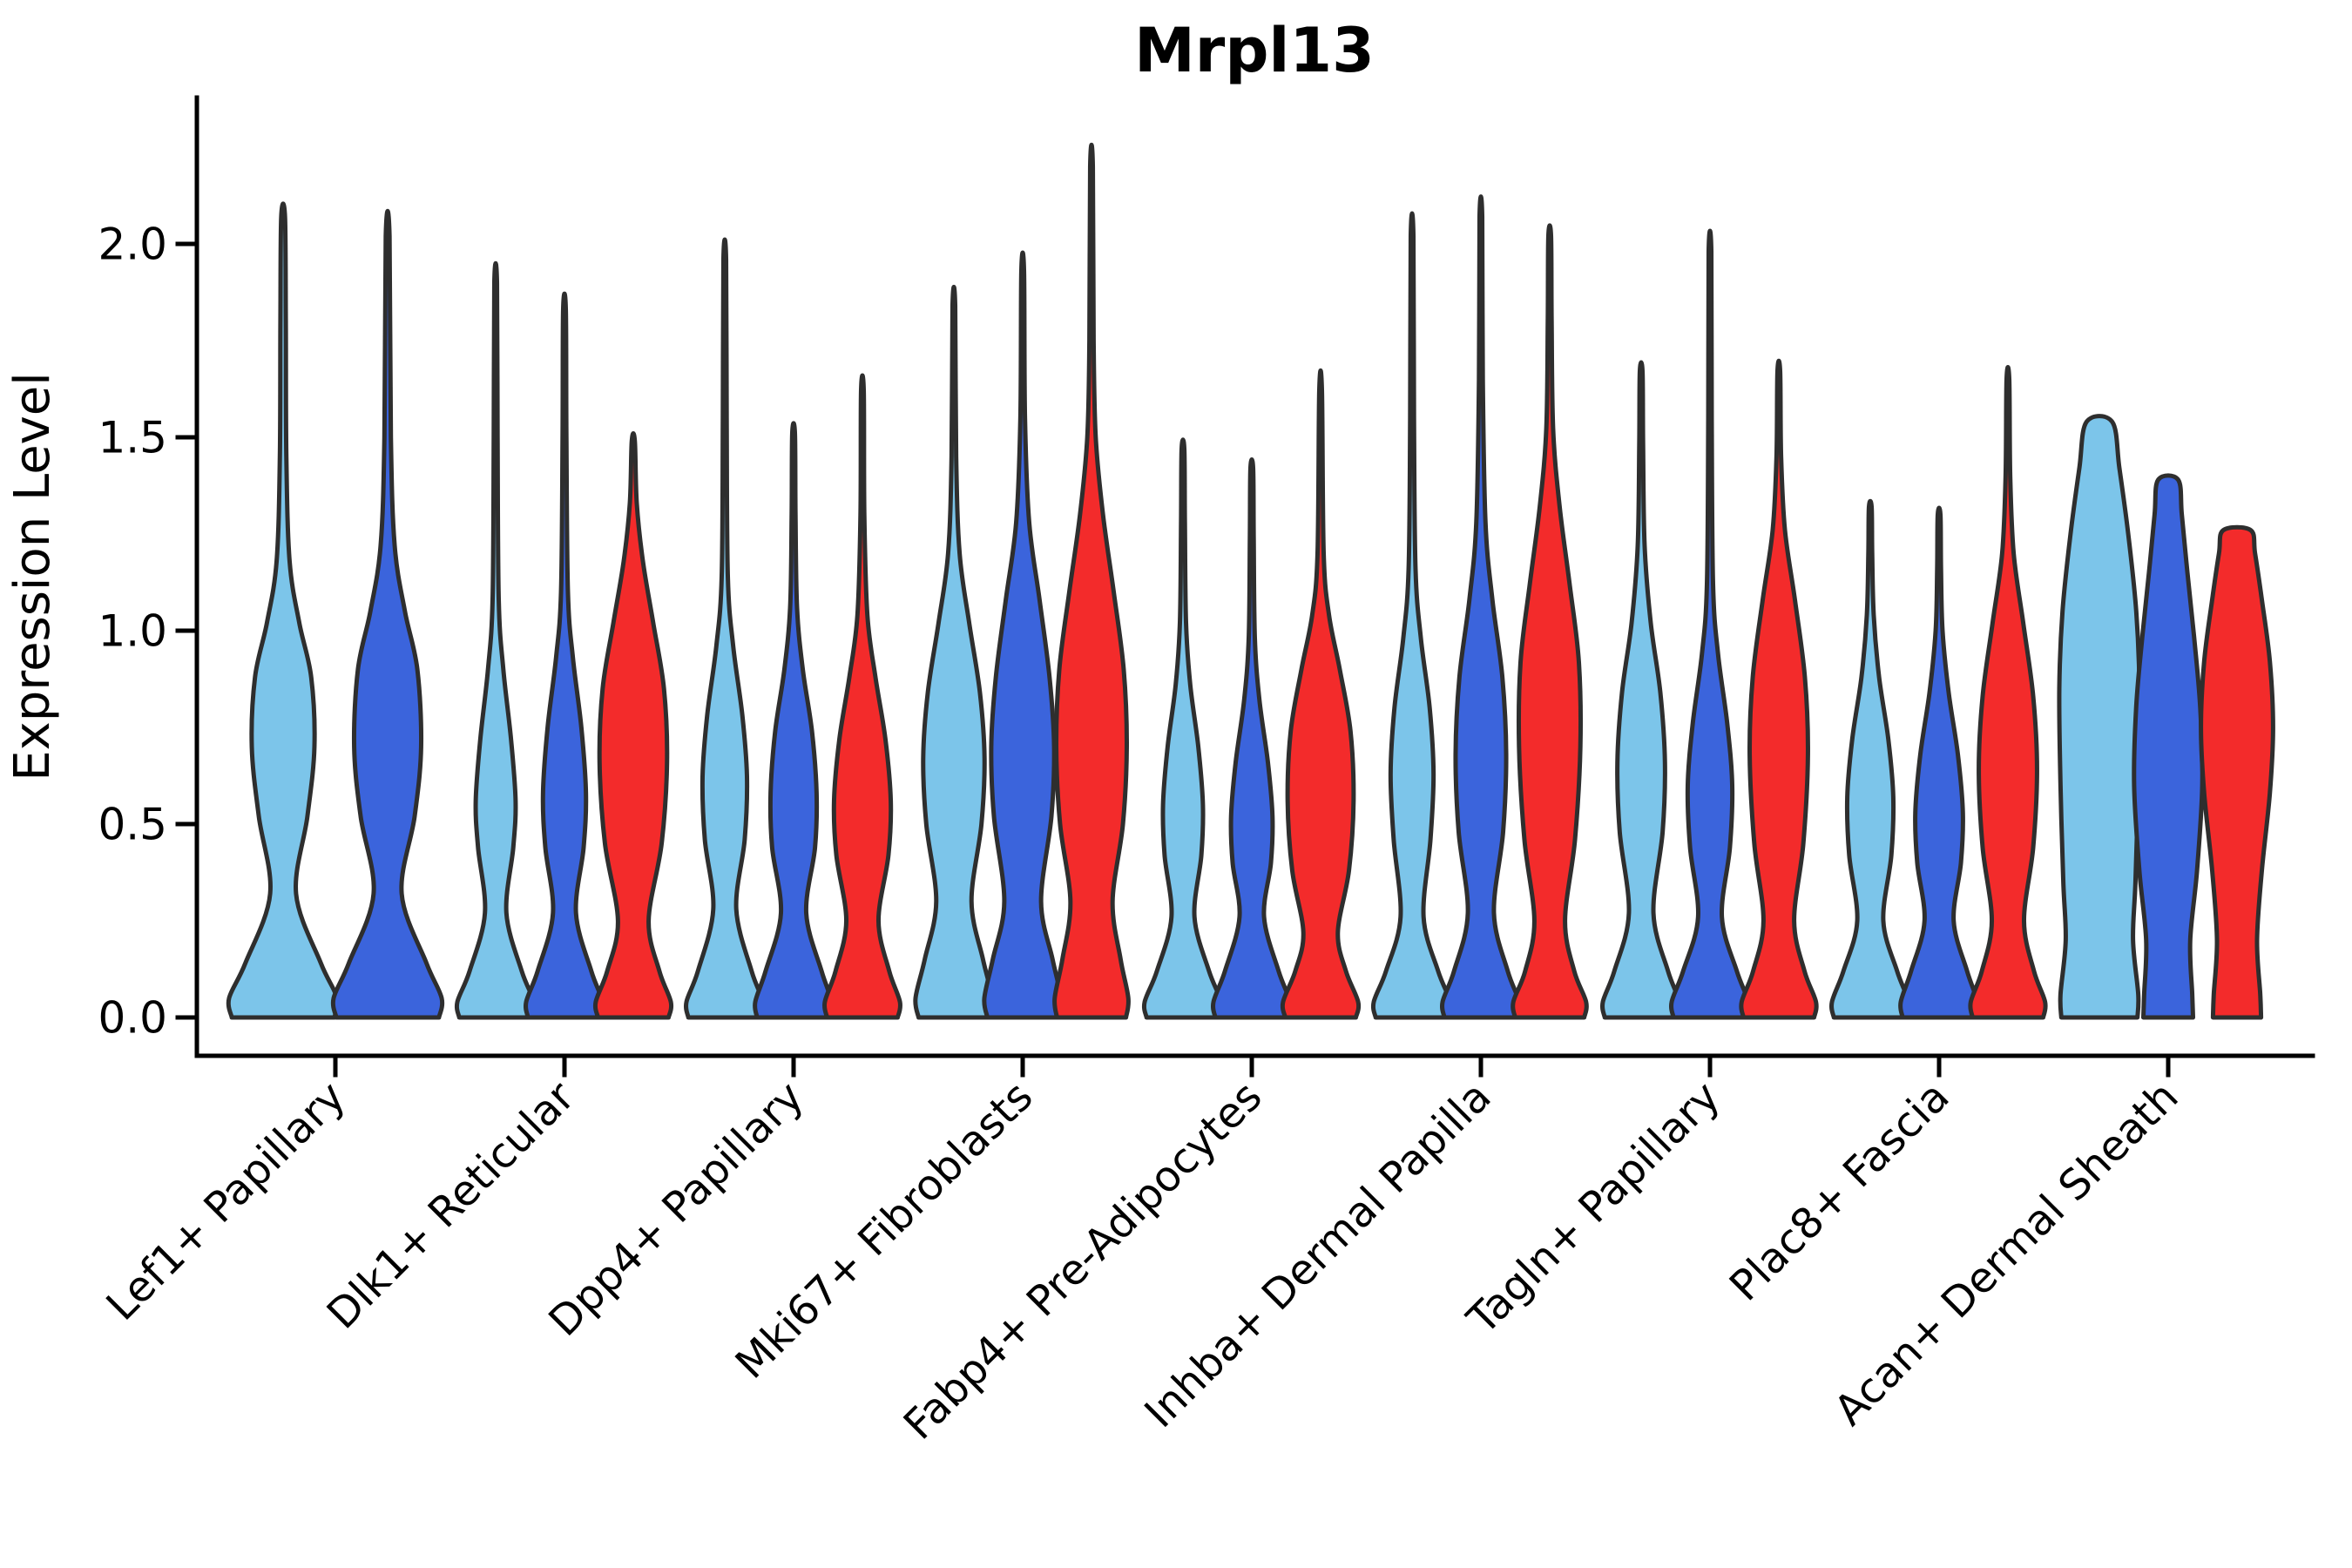  Describe the element at coordinates (1252, 738) in the screenshot. I see `violin-fabp4-dark-blue` at that location.